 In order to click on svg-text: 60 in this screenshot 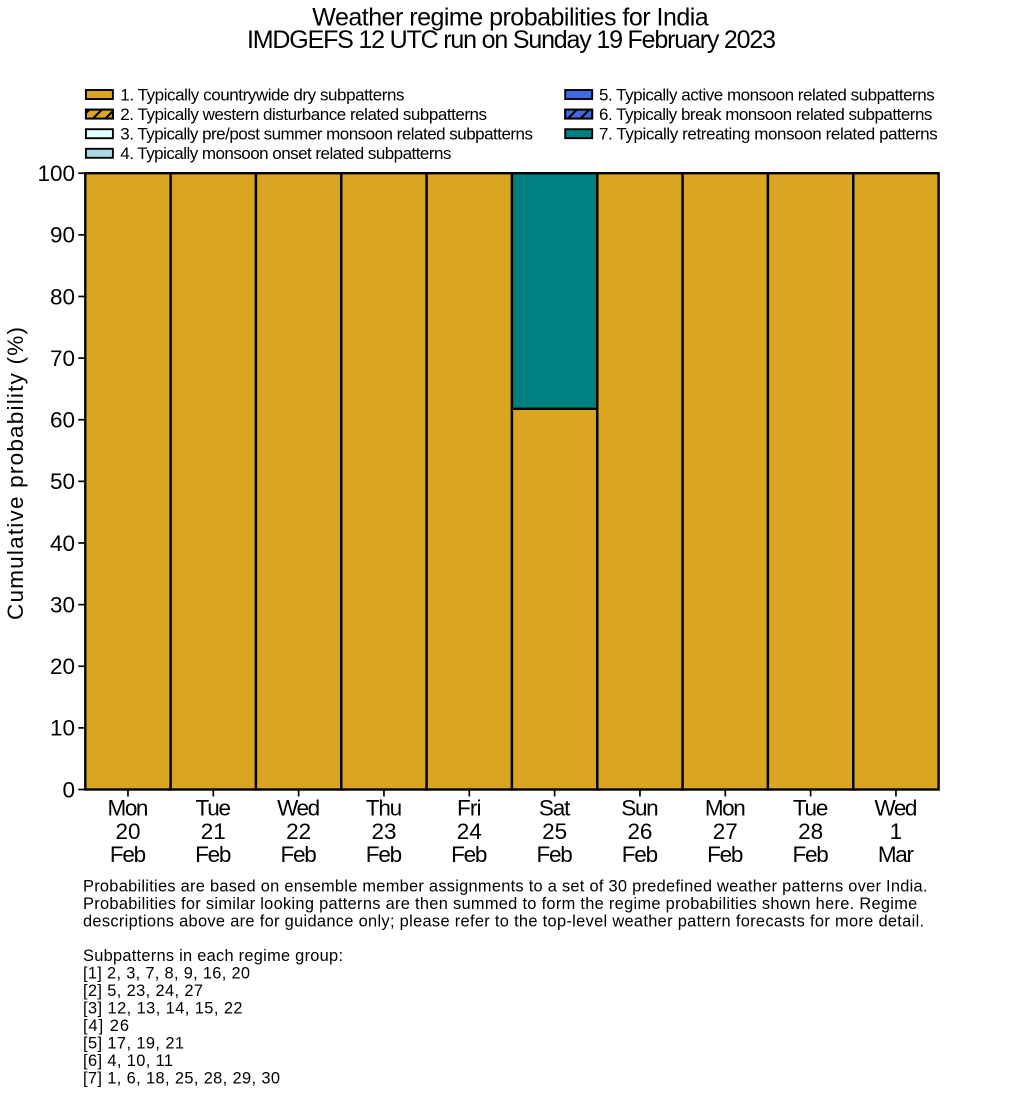, I will do `click(62, 420)`.